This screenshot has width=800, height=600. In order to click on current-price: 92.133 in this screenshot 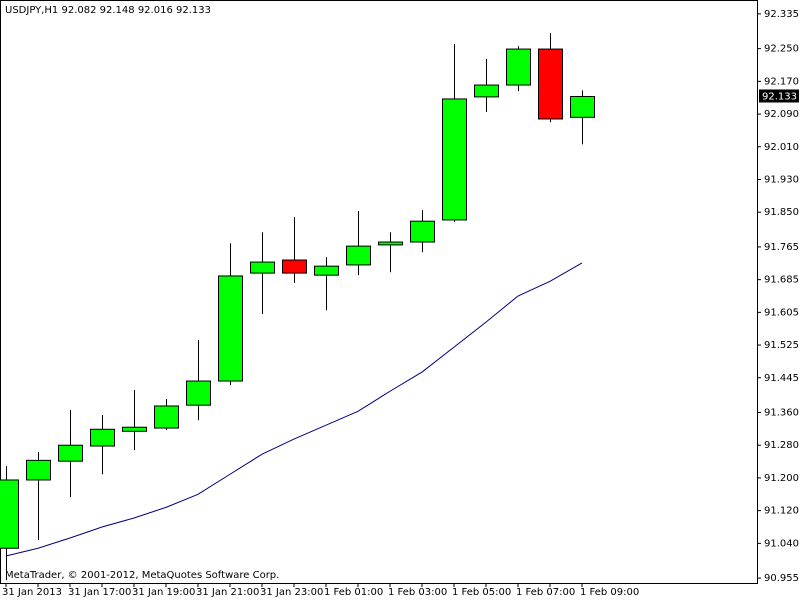, I will do `click(779, 96)`.